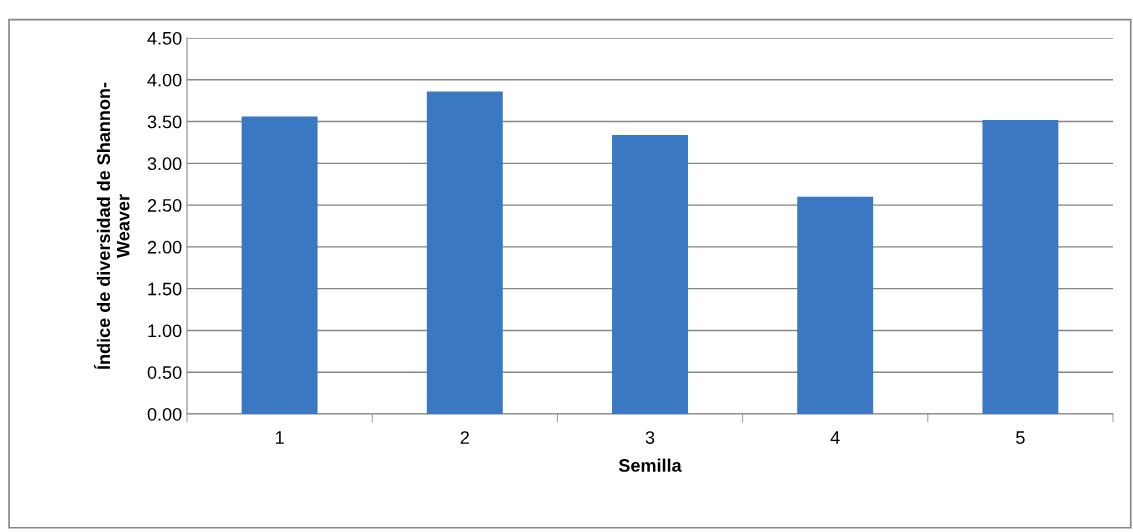  What do you see at coordinates (164, 205) in the screenshot?
I see `y-tick-label: 2.50` at bounding box center [164, 205].